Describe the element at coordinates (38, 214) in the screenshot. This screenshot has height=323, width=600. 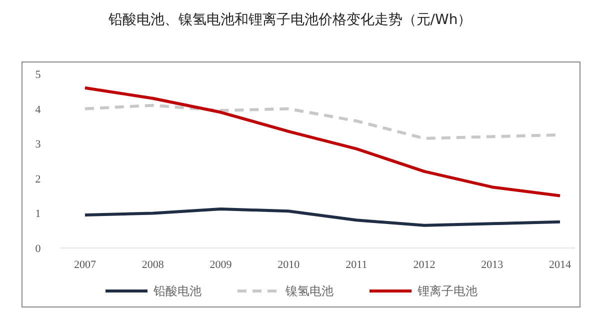
I see `y-tick-label: 1` at that location.